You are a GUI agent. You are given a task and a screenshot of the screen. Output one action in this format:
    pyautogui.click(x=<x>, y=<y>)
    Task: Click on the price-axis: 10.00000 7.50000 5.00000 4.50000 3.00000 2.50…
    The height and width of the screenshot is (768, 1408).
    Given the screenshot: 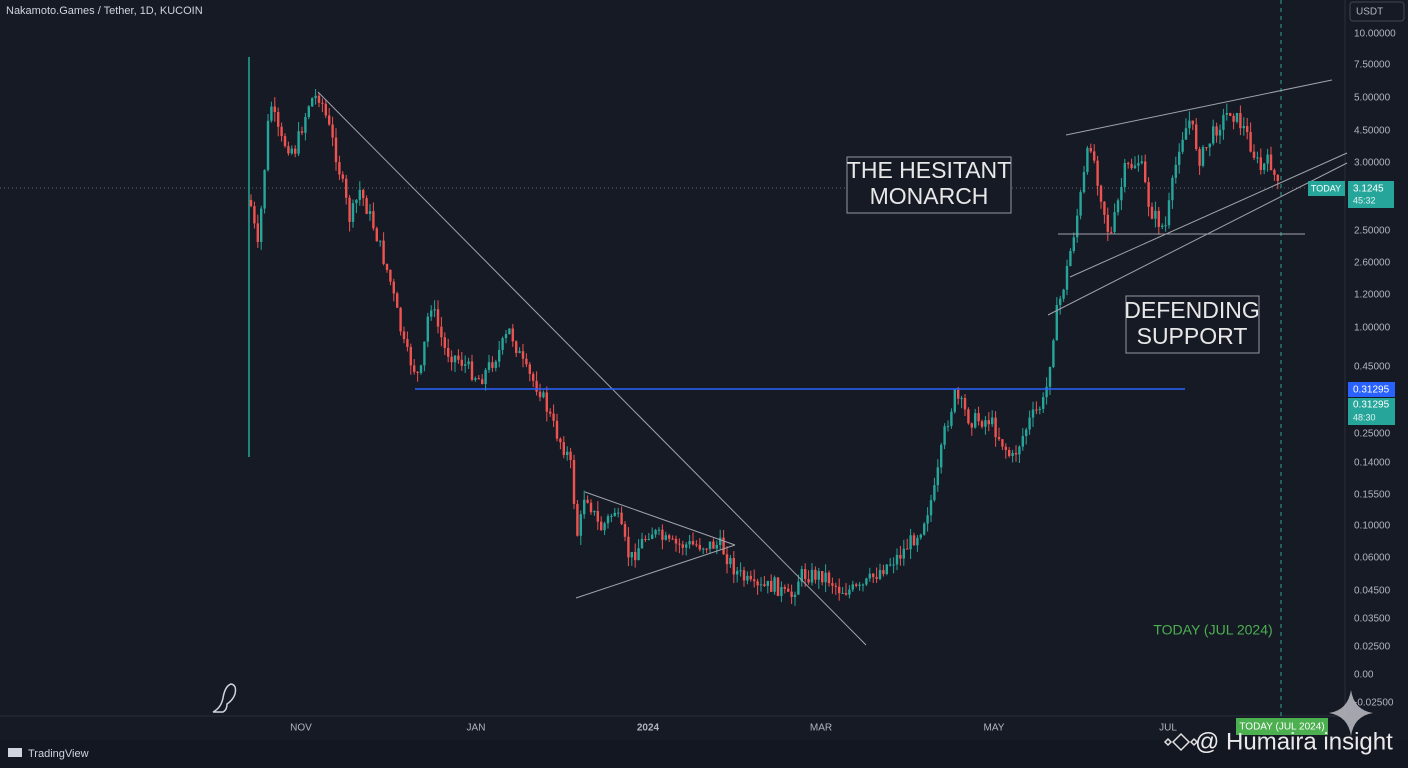 What is the action you would take?
    pyautogui.click(x=1375, y=369)
    